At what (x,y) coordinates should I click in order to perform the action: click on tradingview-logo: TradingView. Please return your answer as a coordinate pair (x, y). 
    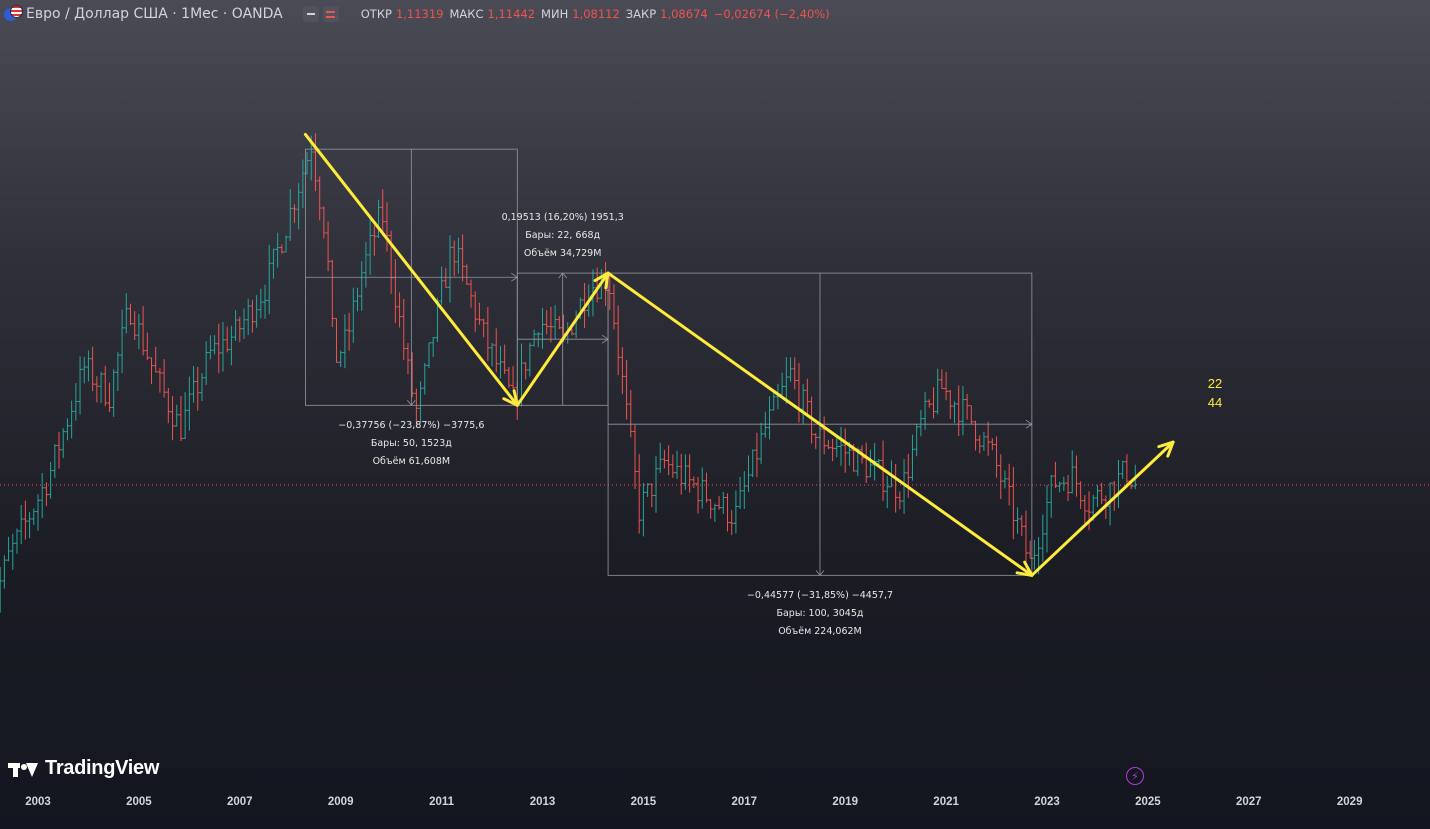
    Looking at the image, I should click on (83, 768).